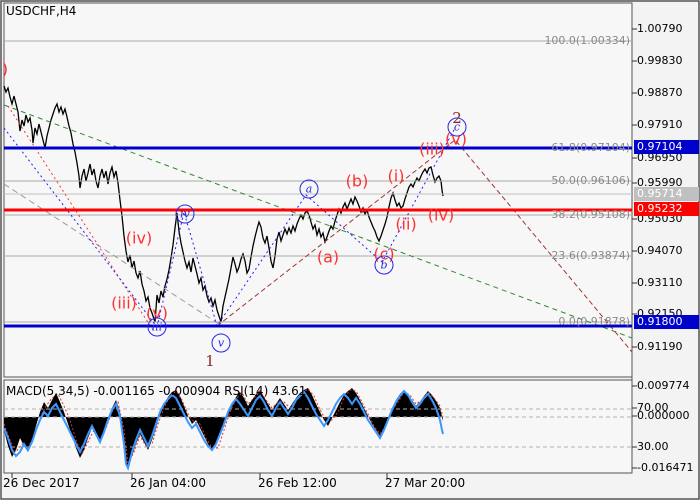 The width and height of the screenshot is (700, 500). I want to click on impulse-maroon-falling, so click(544, 246).